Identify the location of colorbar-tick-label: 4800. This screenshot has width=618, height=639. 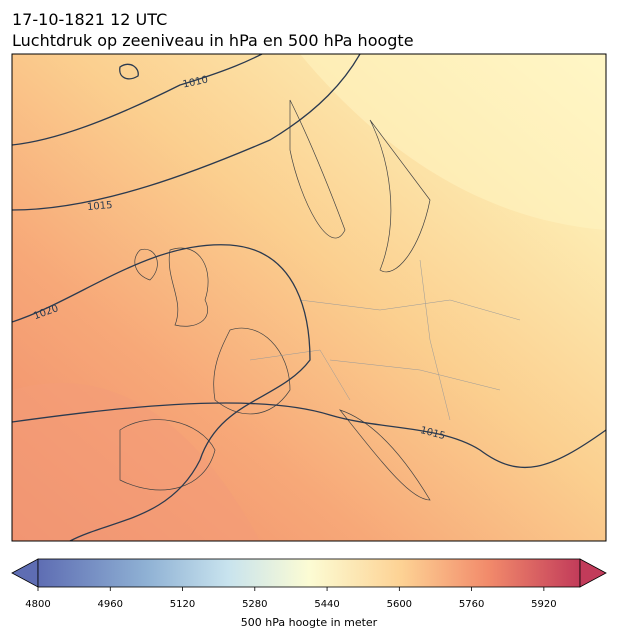
(37, 604).